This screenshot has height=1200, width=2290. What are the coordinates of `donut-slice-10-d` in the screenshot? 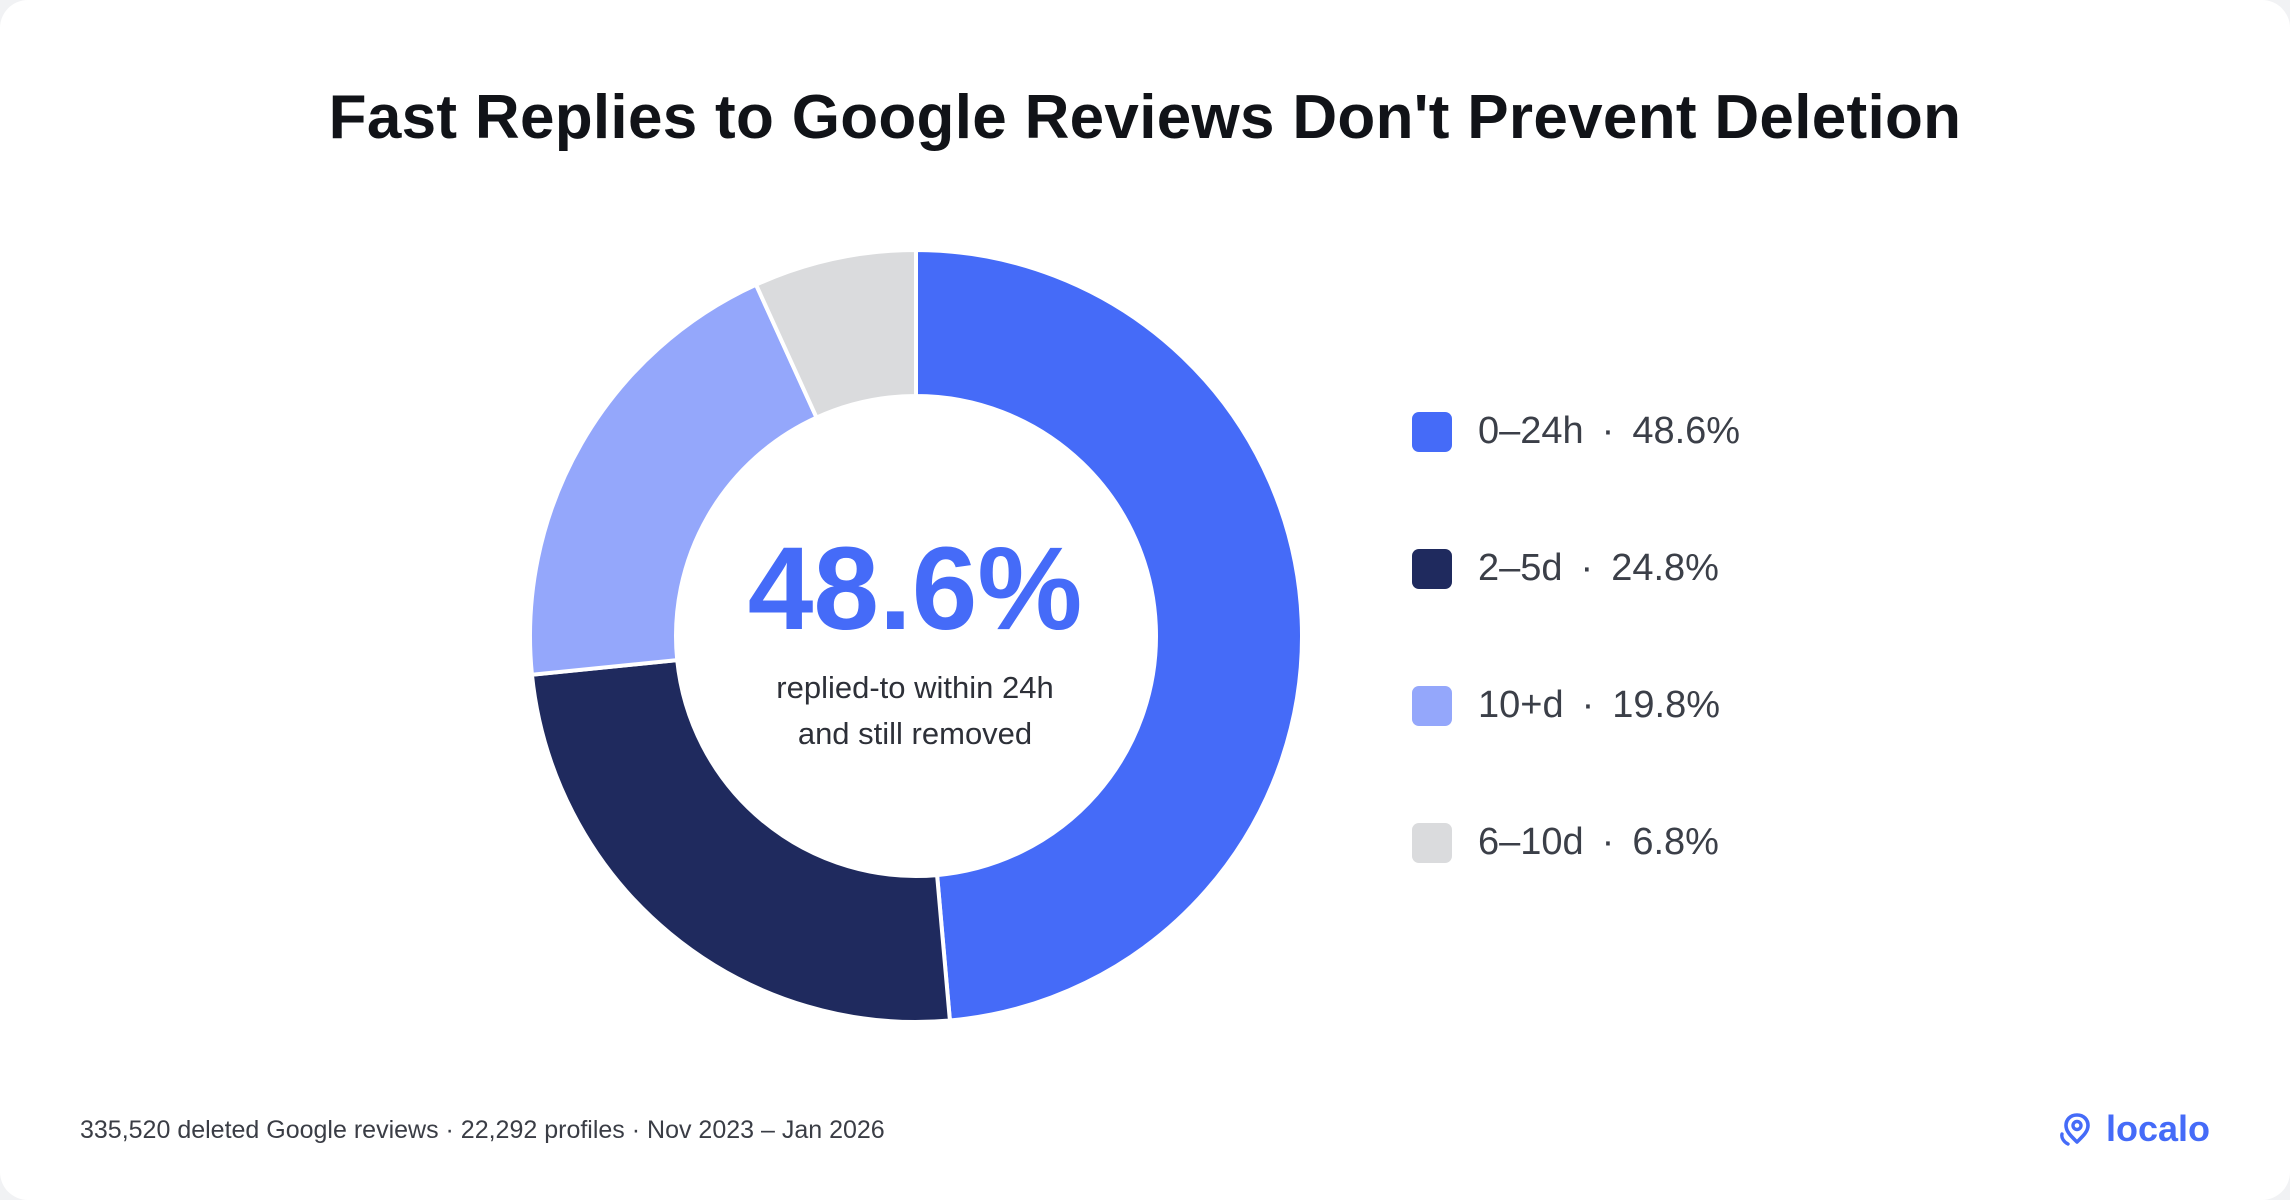 It's located at (674, 479).